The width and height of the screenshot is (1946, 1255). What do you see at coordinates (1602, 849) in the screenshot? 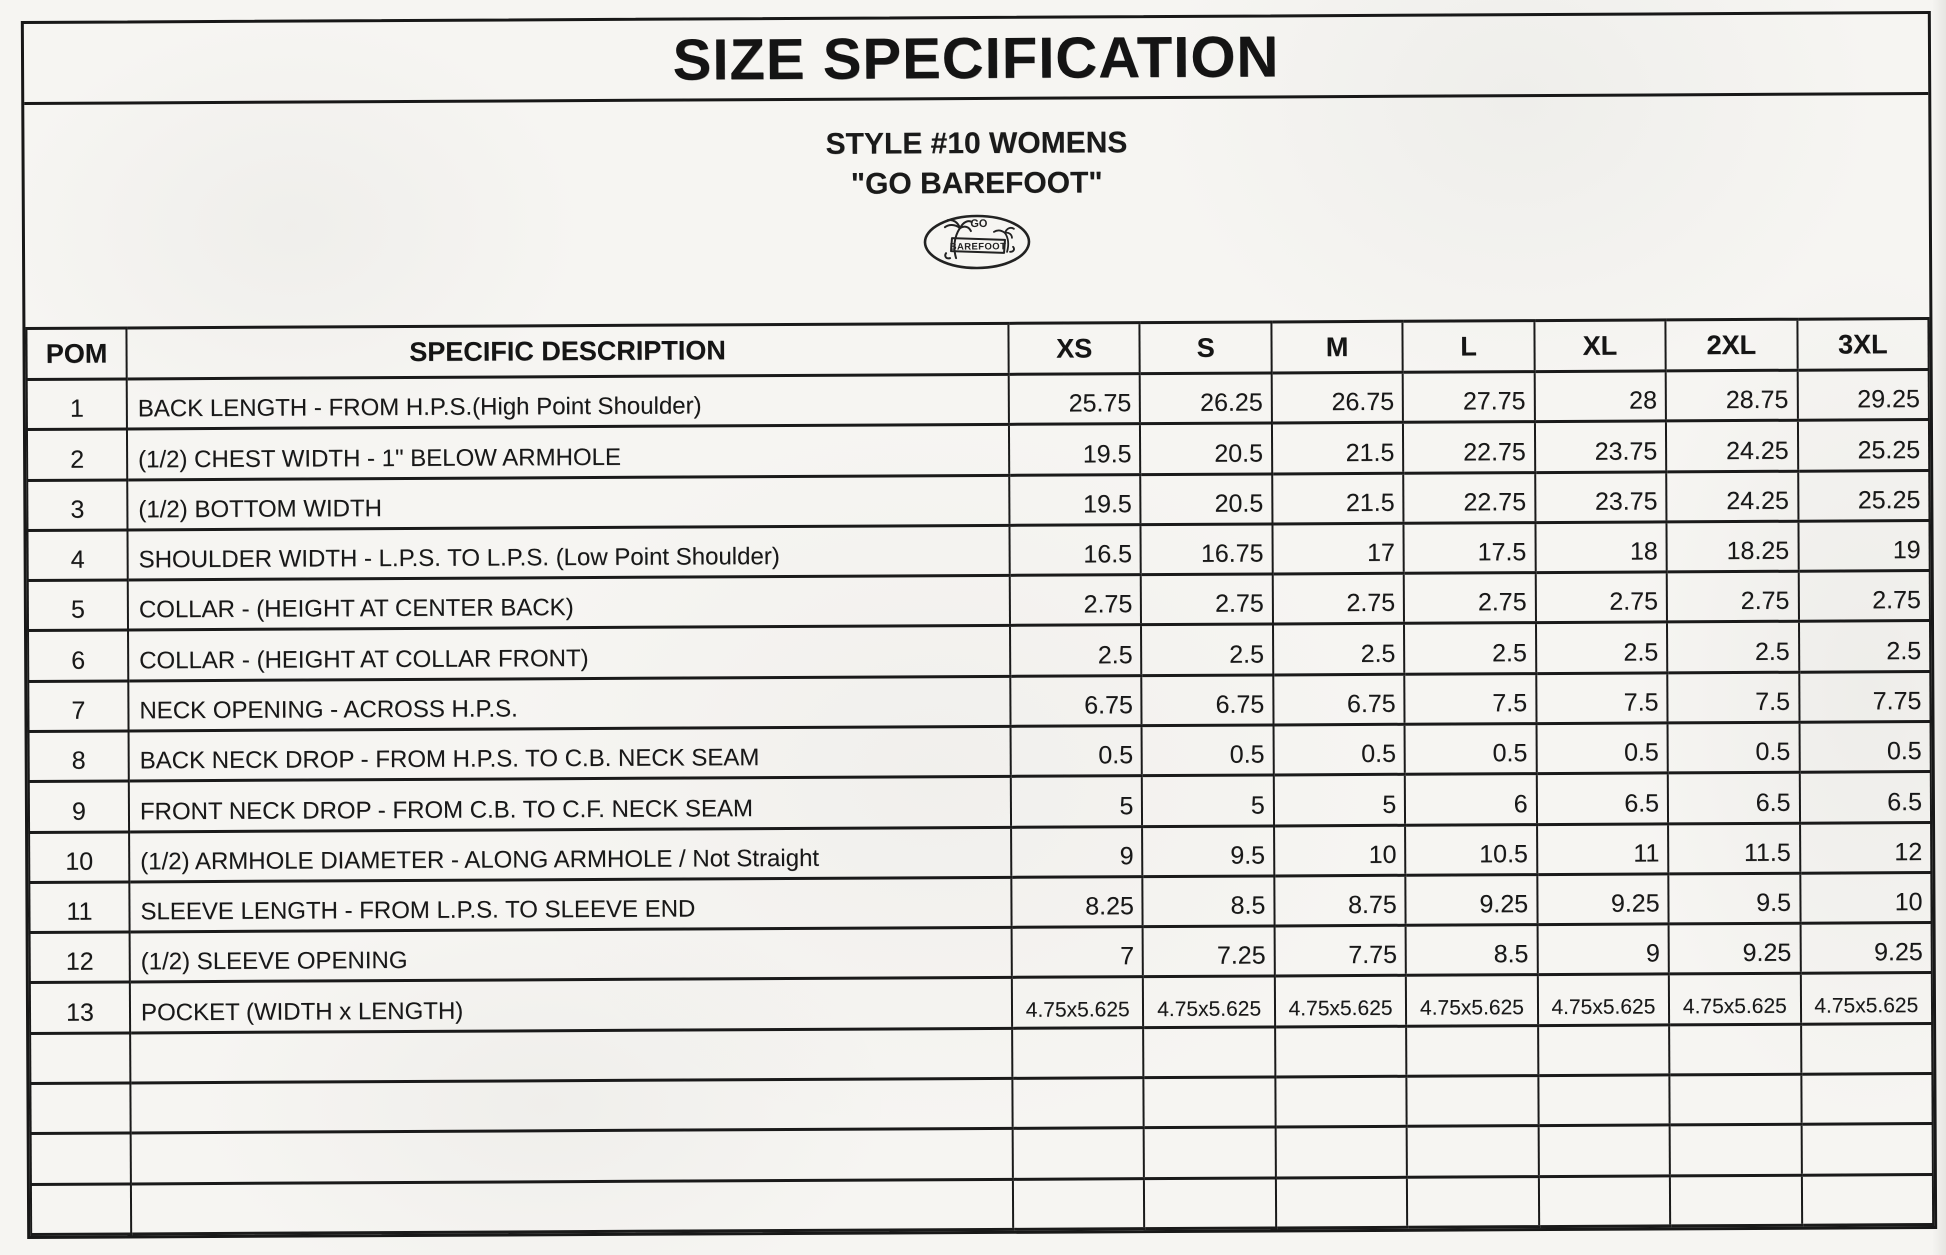
I see `value-cell: 11` at bounding box center [1602, 849].